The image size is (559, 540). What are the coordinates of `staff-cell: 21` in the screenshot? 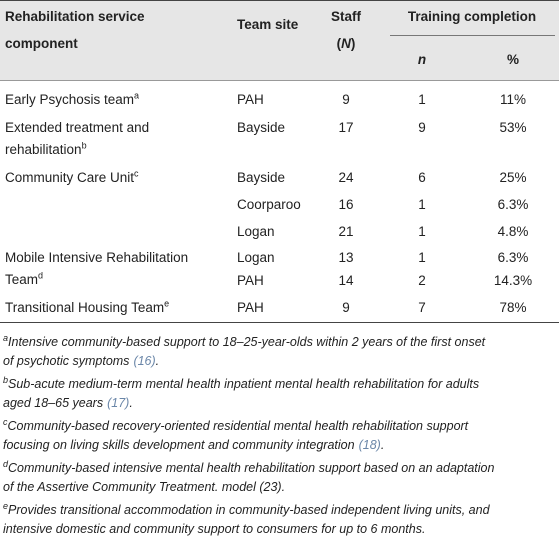 It's located at (346, 231).